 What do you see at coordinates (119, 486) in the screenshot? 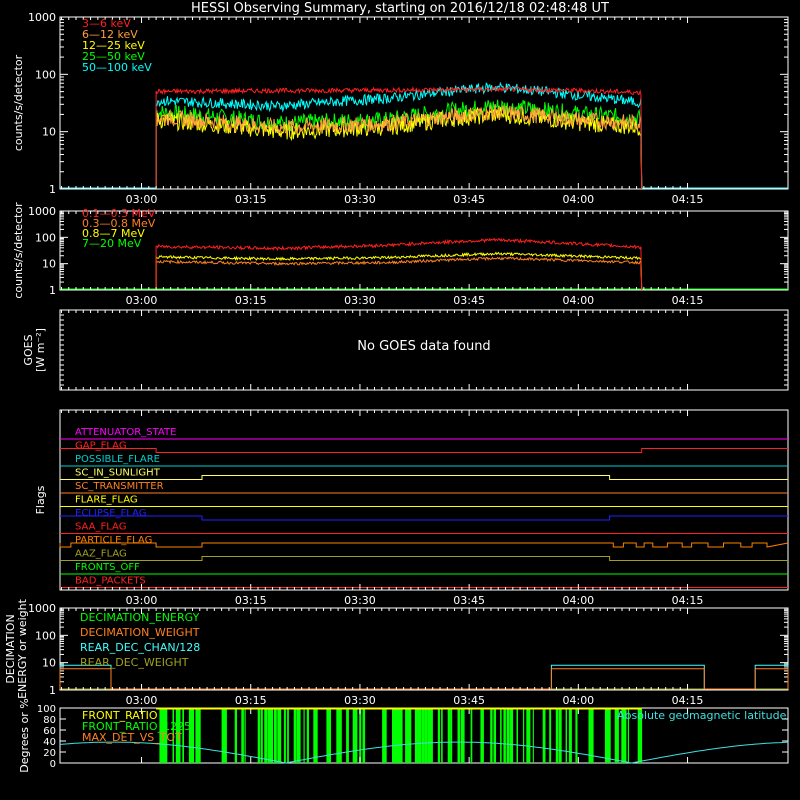
I see `flag-label: SC_TRANSMITTER` at bounding box center [119, 486].